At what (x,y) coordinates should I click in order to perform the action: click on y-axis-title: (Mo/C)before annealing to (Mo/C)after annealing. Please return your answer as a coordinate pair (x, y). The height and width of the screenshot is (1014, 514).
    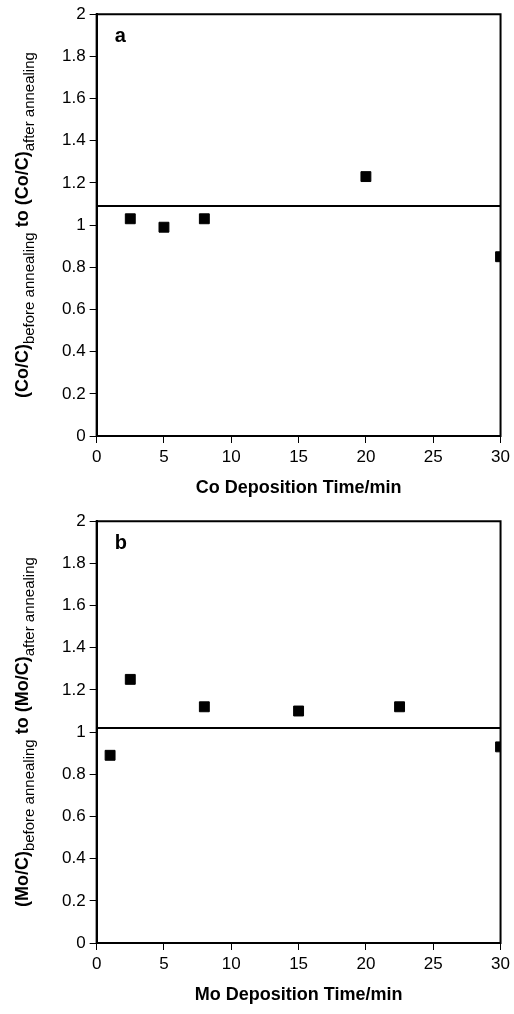
    Looking at the image, I should click on (24, 732).